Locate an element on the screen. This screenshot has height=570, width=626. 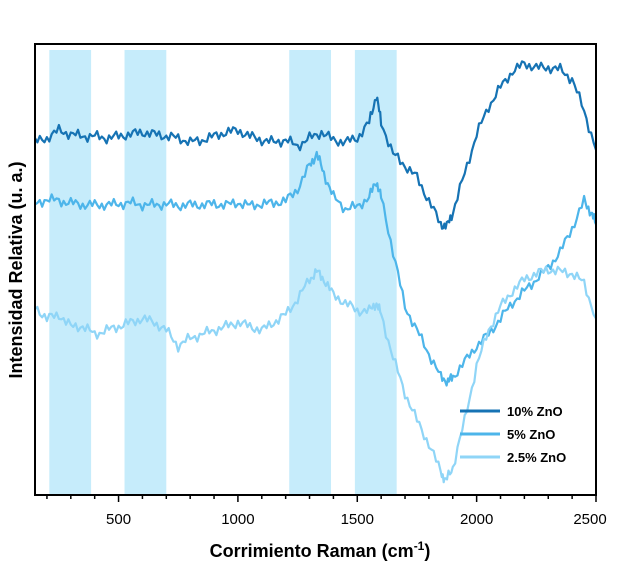
legend-label-3: 2.5% ZnO is located at coordinates (536, 457).